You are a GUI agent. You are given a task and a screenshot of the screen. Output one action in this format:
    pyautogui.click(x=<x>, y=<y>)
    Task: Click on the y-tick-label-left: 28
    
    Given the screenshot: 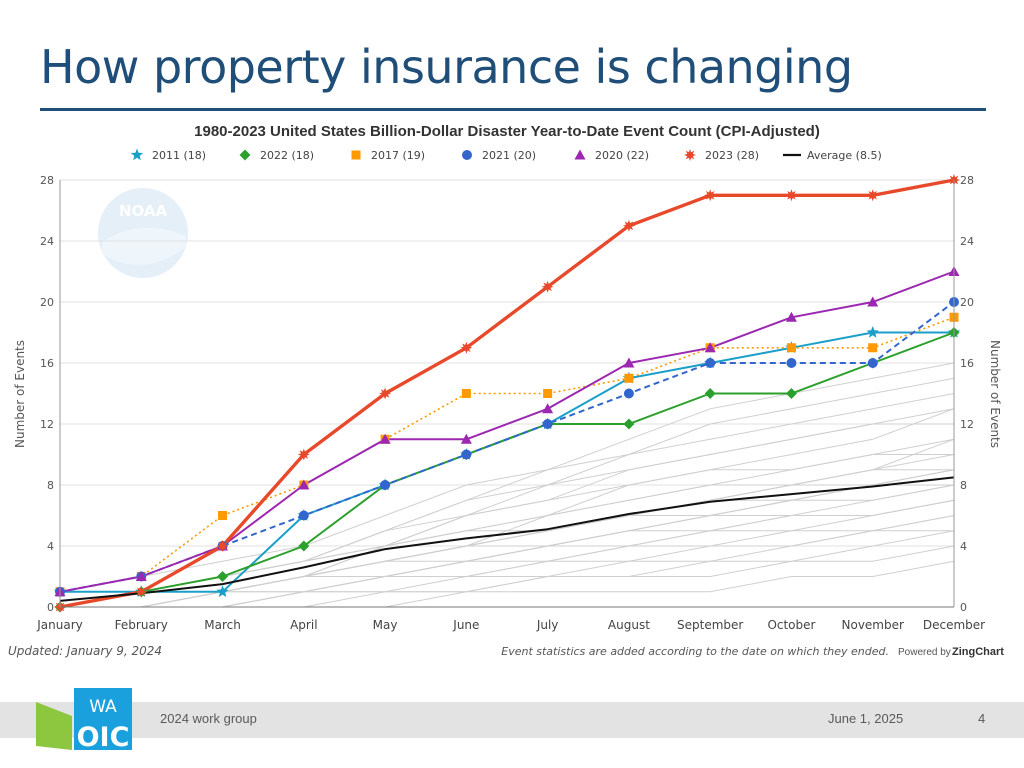 What is the action you would take?
    pyautogui.click(x=47, y=180)
    